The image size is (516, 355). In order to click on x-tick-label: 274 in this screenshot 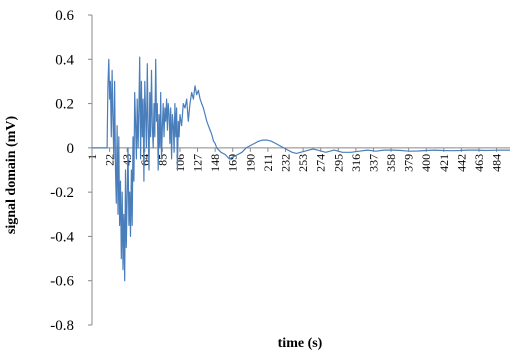, I will do `click(321, 163)`.